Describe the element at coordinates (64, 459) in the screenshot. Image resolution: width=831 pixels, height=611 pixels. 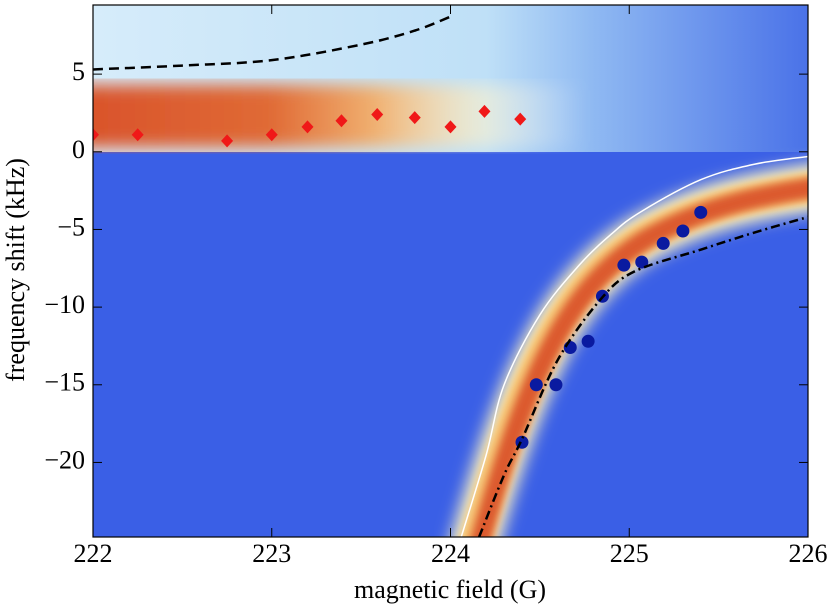
I see `y-tick-label: −20` at that location.